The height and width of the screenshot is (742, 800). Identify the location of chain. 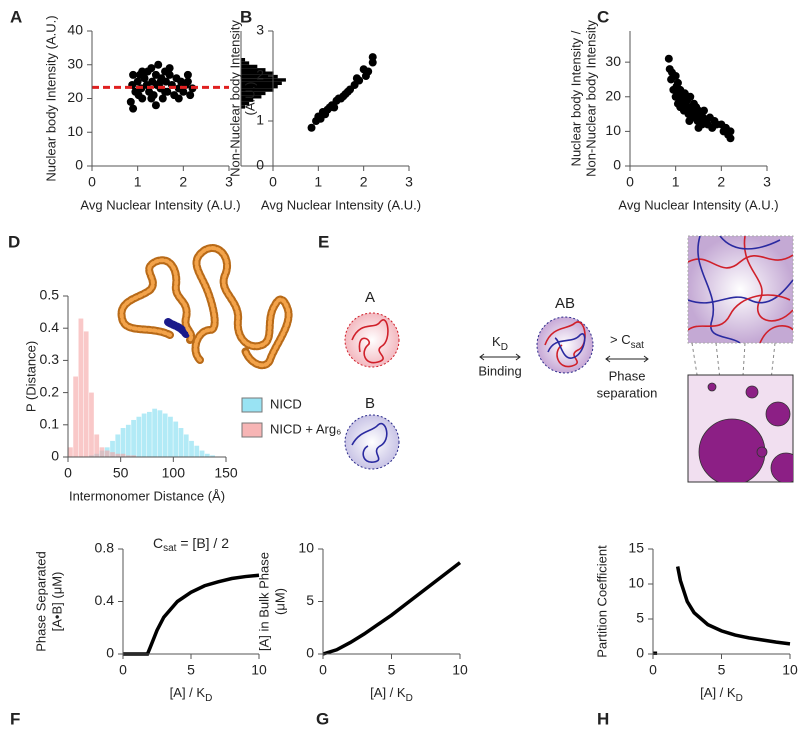
(566, 346).